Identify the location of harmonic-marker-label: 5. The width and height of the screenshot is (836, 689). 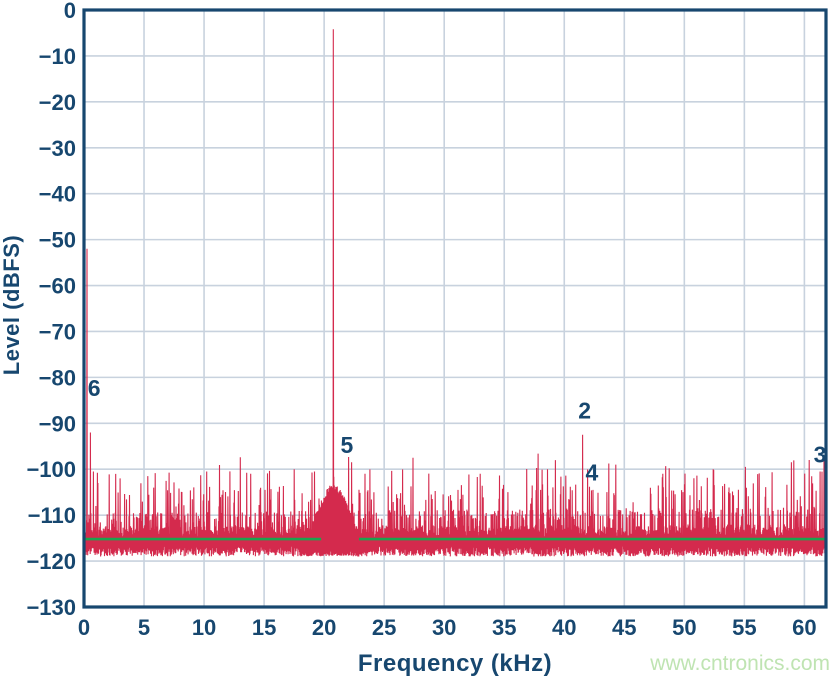
(347, 445).